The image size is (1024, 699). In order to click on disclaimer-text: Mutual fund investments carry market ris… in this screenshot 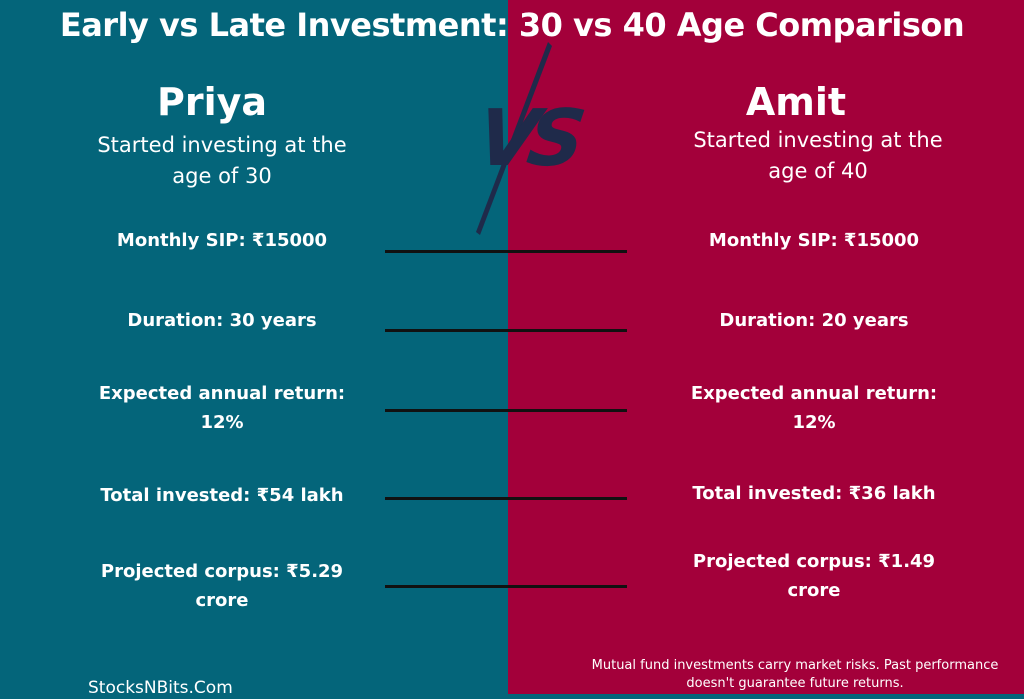, I will do `click(795, 674)`.